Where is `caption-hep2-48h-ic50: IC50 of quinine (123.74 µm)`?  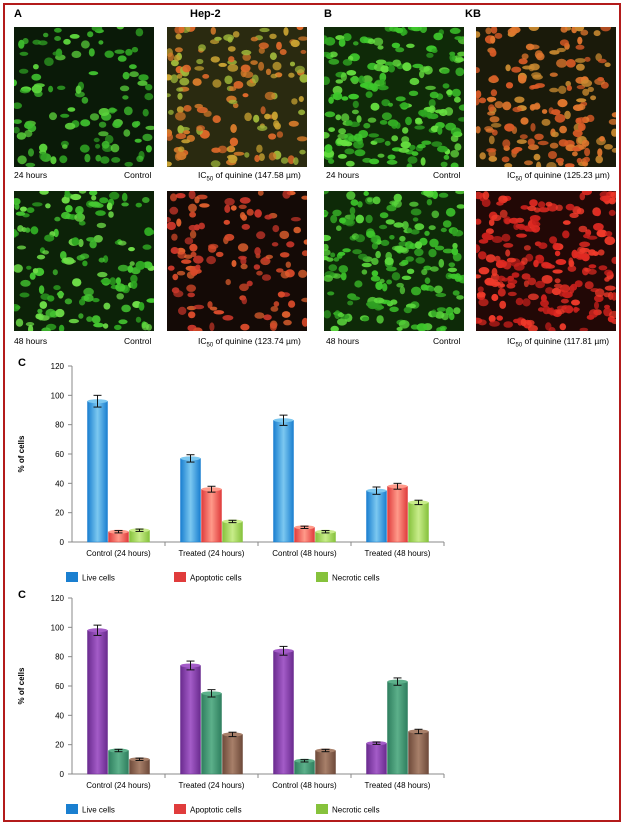
caption-hep2-48h-ic50: IC50 of quinine (123.74 µm) is located at coordinates (249, 342).